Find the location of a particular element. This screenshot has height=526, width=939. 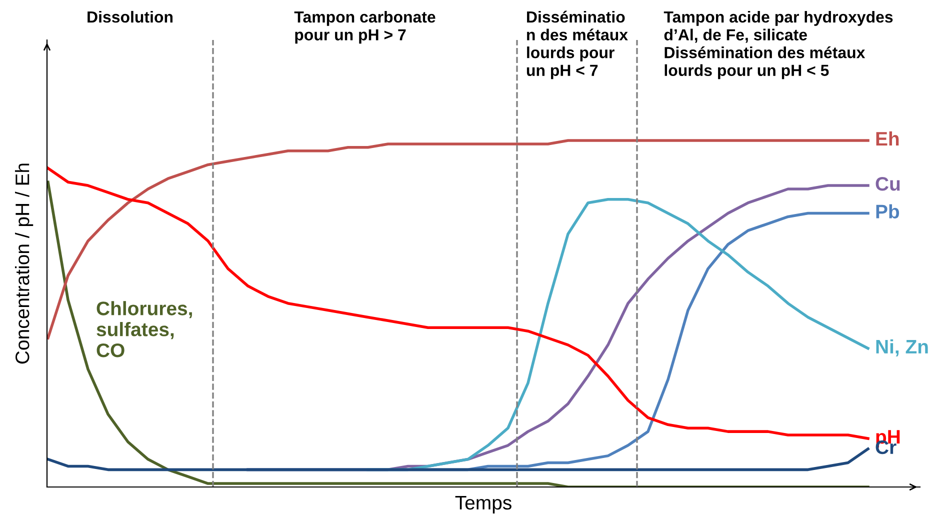

text: Tampon acide par hydroxydes d’Al, de Fe, silicate Dissémination des métaux lourds pour un pH < 5 is located at coordinates (778, 45).